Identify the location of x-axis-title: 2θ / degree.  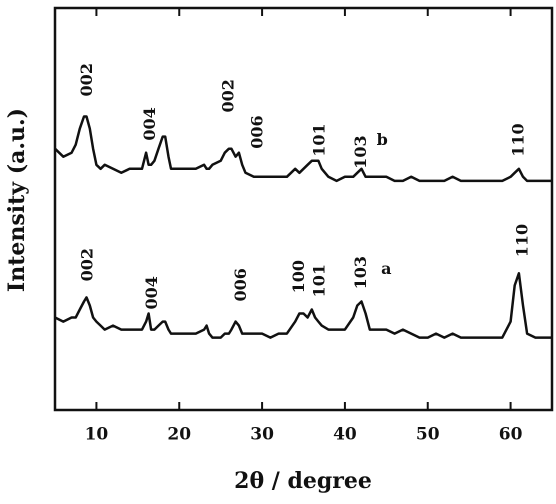
(303, 481).